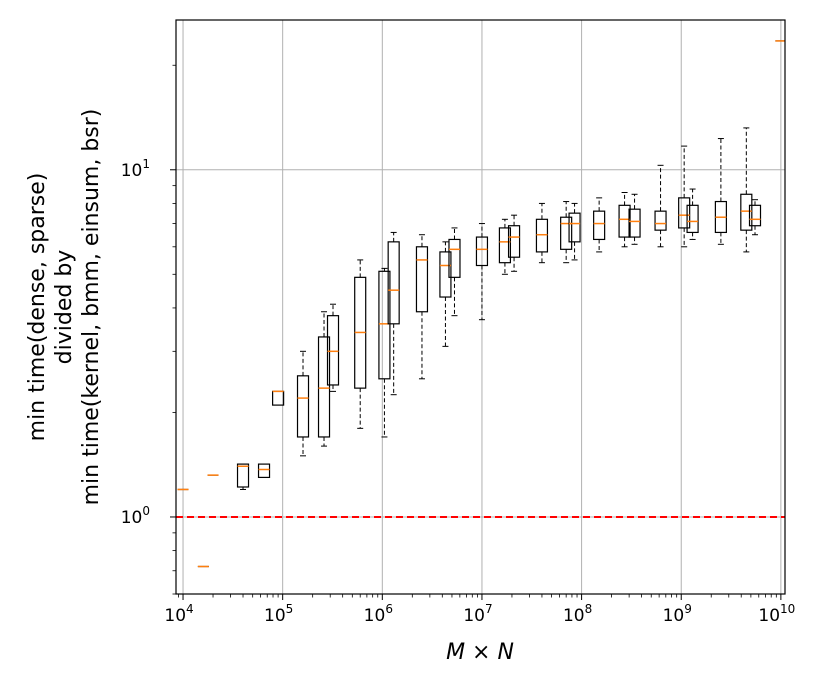  Describe the element at coordinates (480, 652) in the screenshot. I see `x-axis-label: M × N` at that location.